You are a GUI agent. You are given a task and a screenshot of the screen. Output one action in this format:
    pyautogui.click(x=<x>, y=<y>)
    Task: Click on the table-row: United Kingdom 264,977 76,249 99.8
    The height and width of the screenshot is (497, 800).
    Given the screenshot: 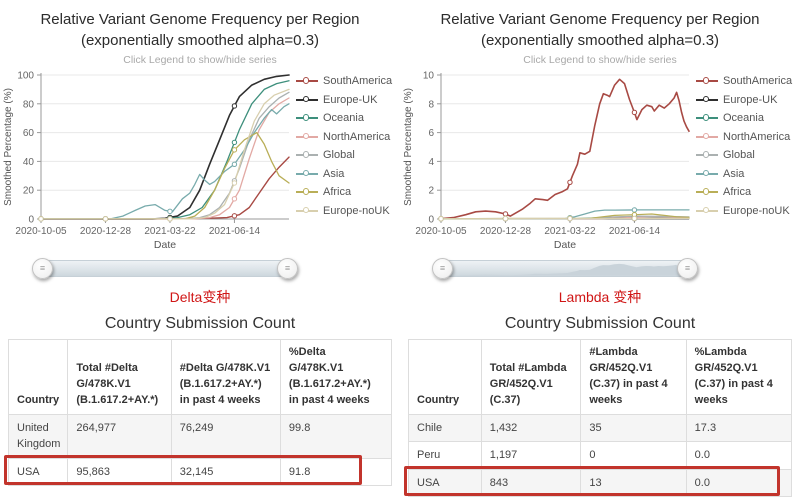 What is the action you would take?
    pyautogui.click(x=200, y=436)
    